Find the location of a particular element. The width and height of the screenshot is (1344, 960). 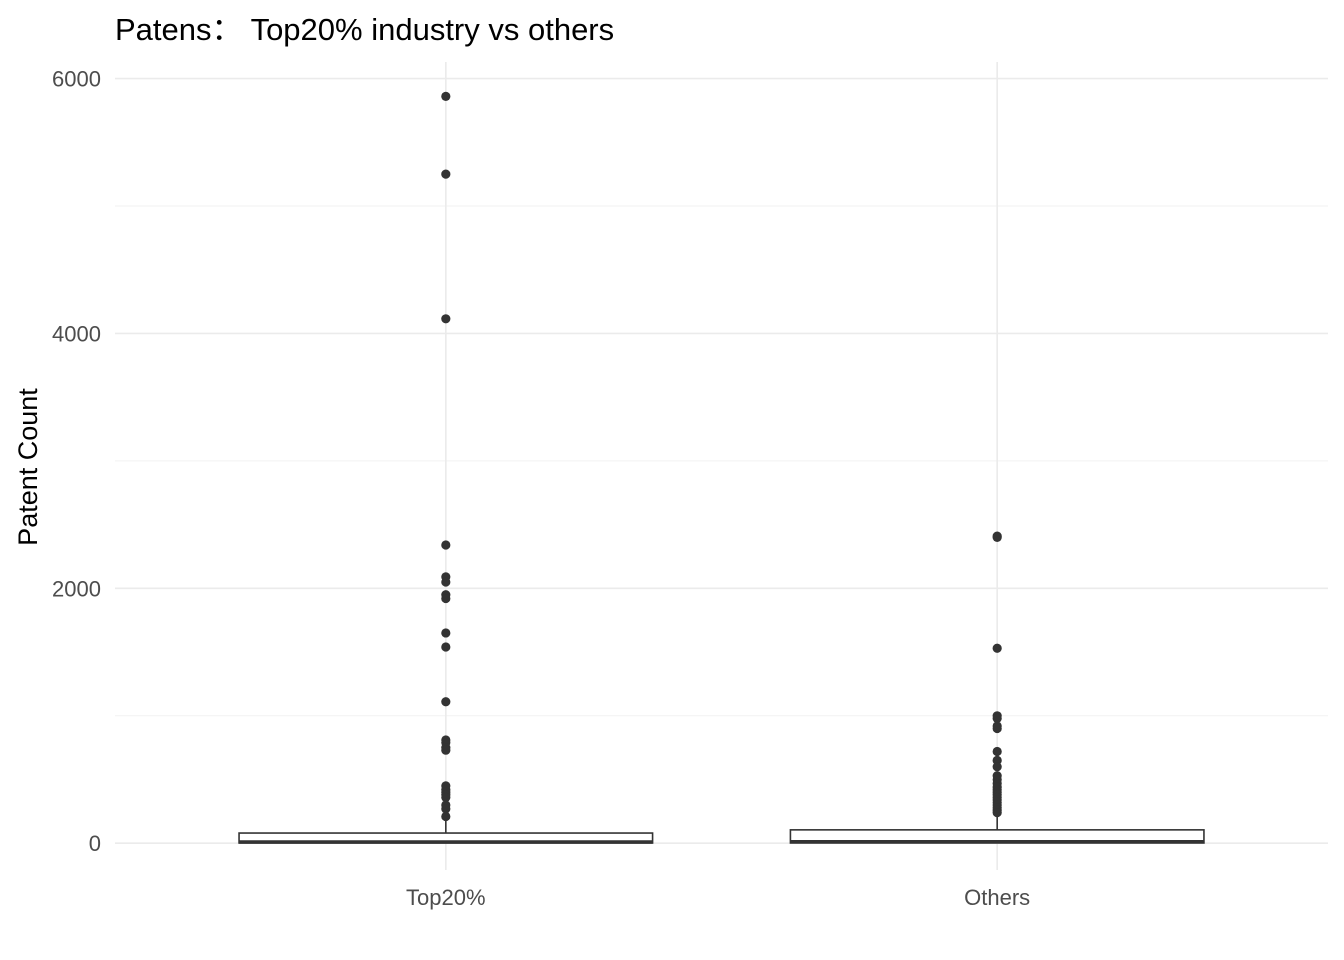

y-tick-label: 0 is located at coordinates (95, 843).